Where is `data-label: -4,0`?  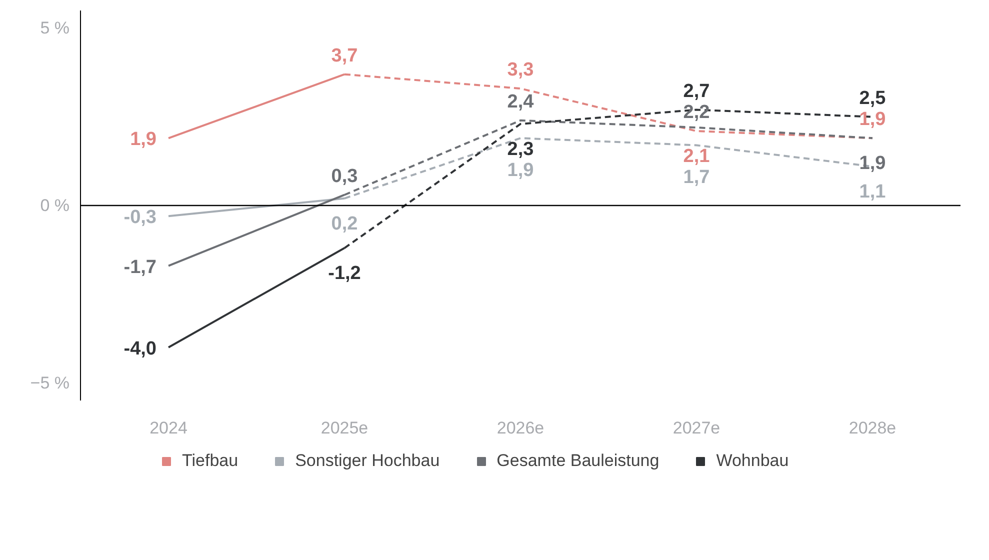 data-label: -4,0 is located at coordinates (140, 349).